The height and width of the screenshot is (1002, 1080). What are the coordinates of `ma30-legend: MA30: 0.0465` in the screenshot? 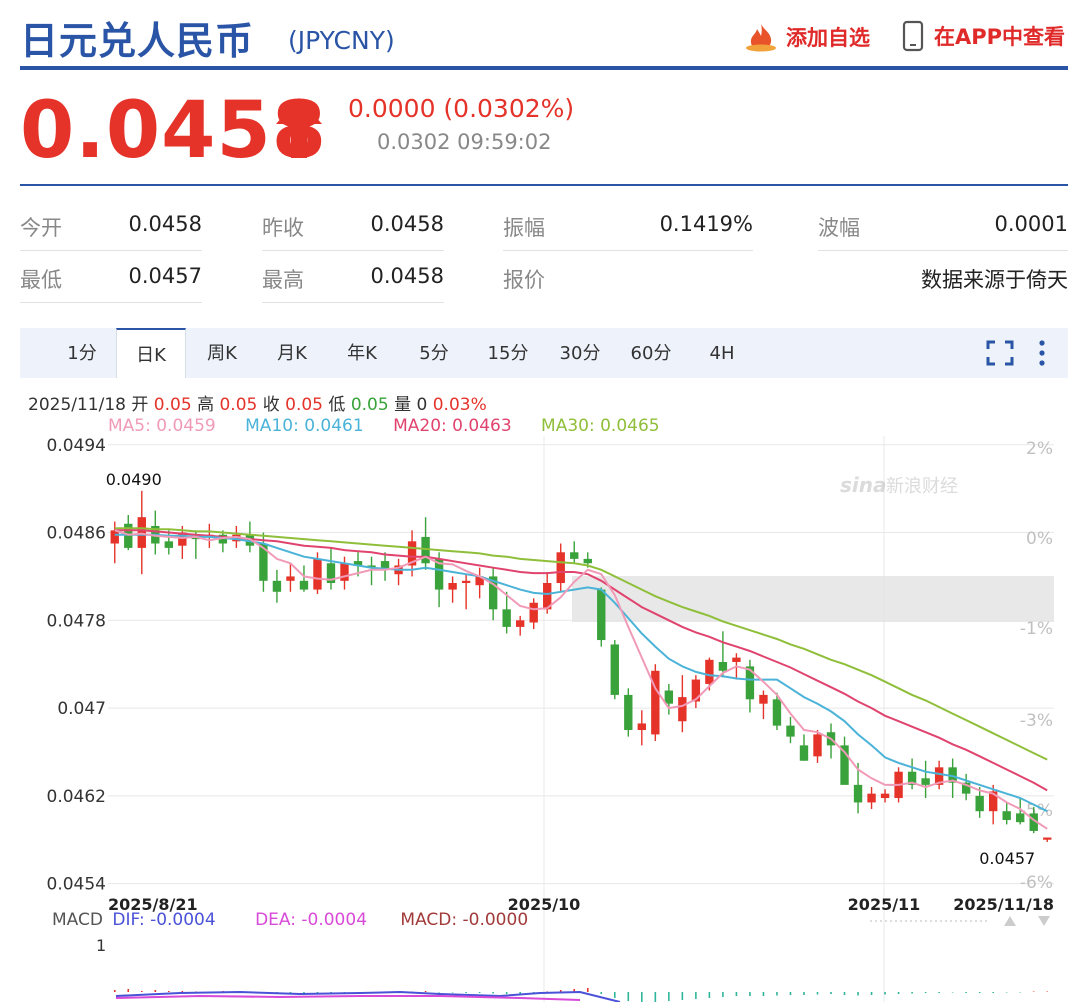 It's located at (600, 426).